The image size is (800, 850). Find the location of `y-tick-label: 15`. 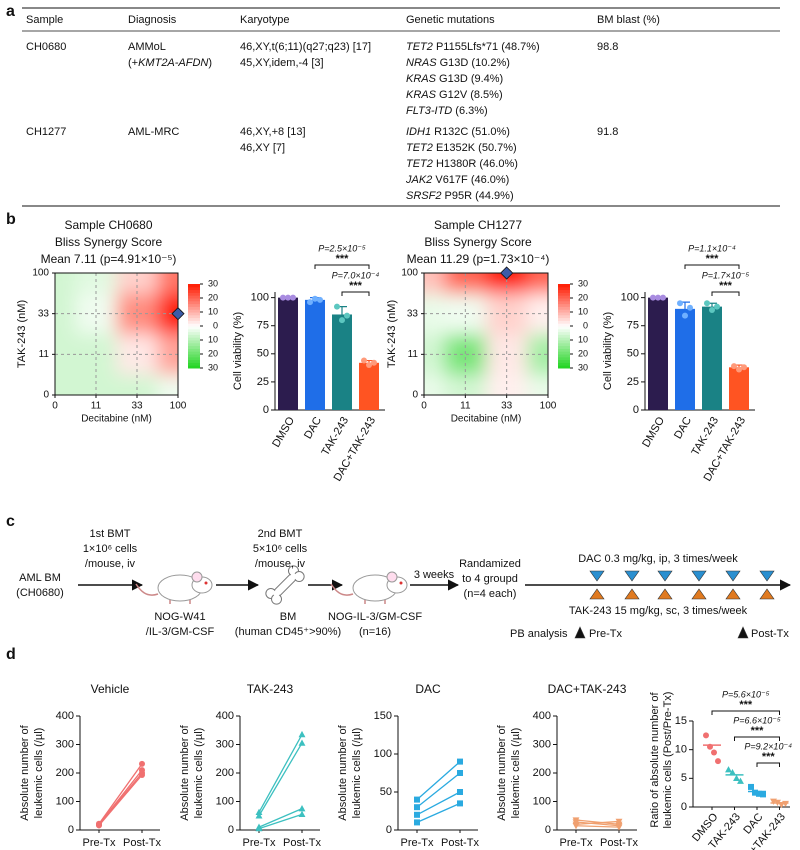

y-tick-label: 15 is located at coordinates (681, 721).